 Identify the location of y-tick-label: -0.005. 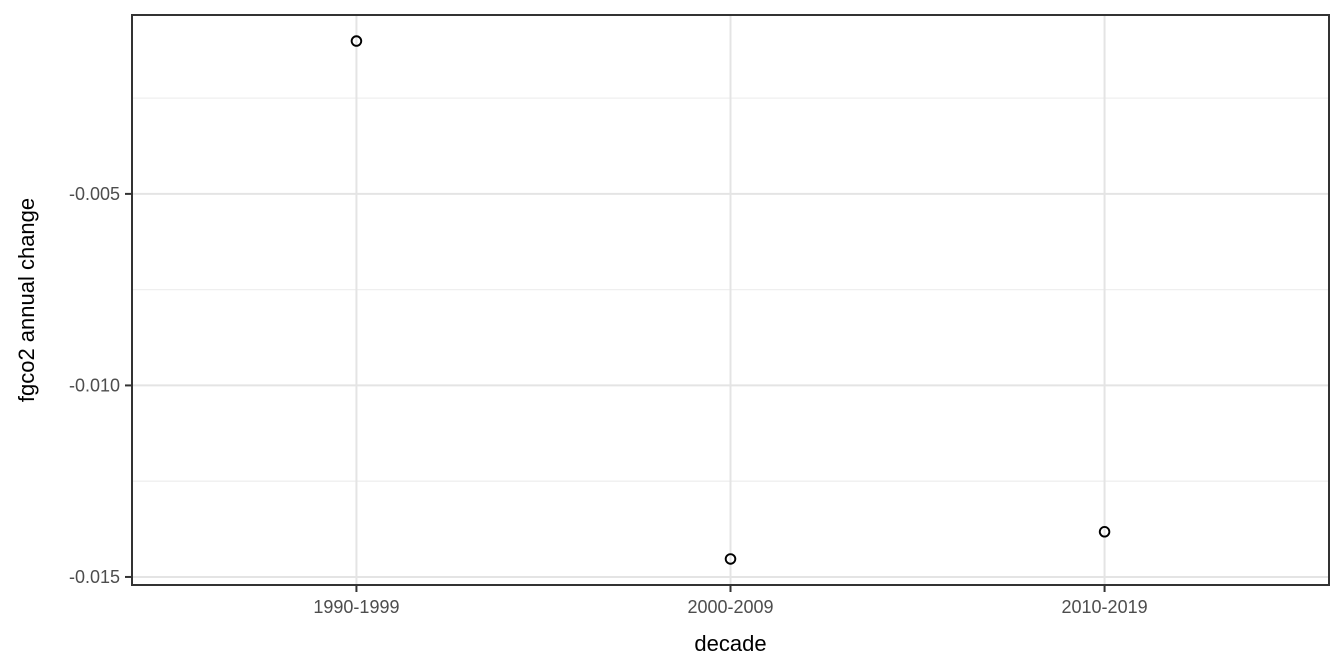
(94, 194).